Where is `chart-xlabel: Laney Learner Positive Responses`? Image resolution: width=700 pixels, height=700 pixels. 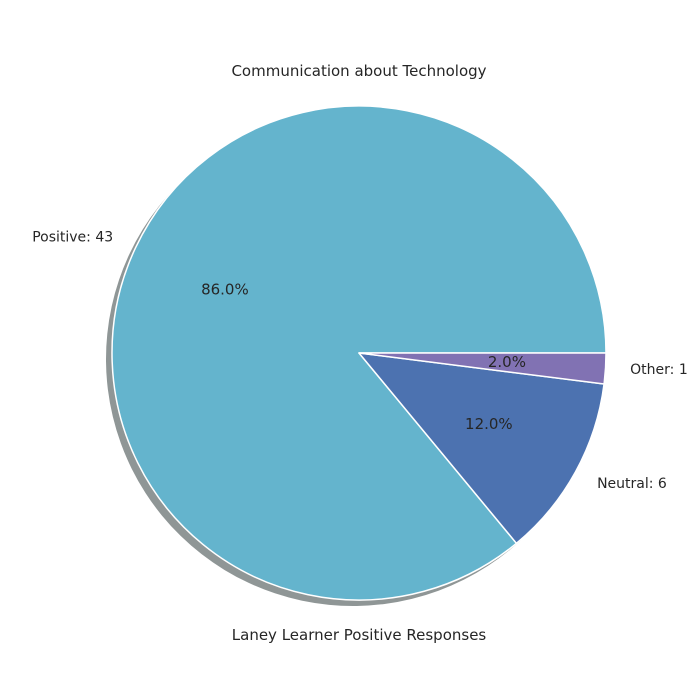
chart-xlabel: Laney Learner Positive Responses is located at coordinates (359, 635).